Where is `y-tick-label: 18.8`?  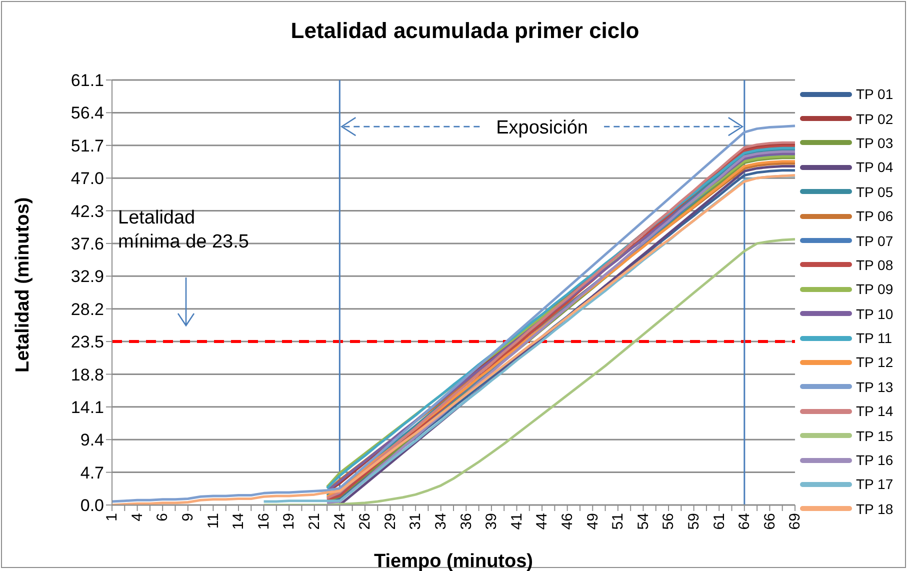 y-tick-label: 18.8 is located at coordinates (87, 374).